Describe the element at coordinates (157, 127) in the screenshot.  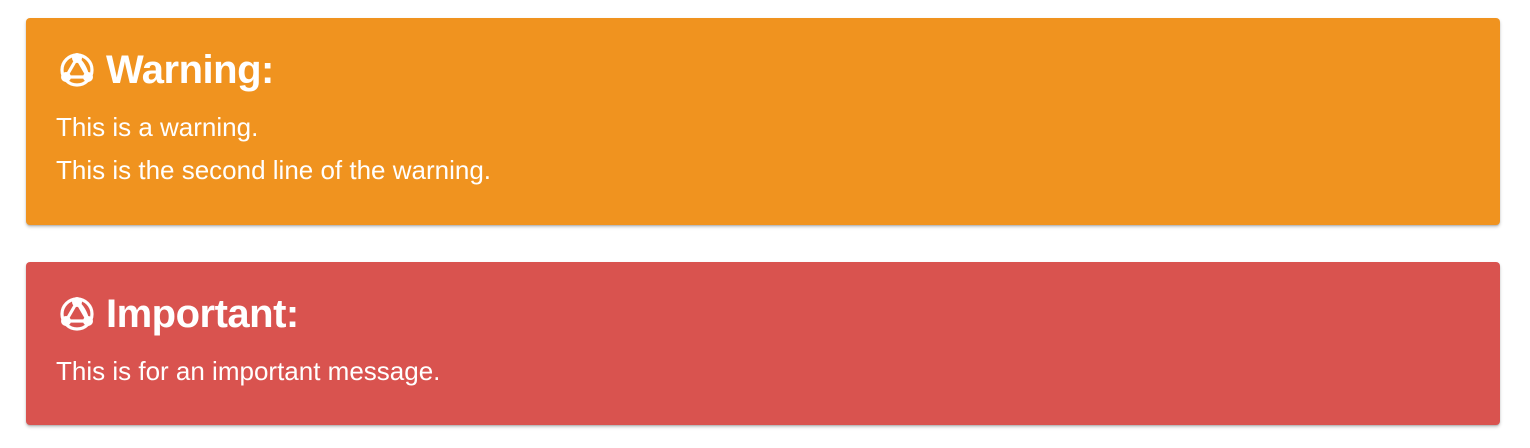
I see `warning-line-1: This is a warning.` at that location.